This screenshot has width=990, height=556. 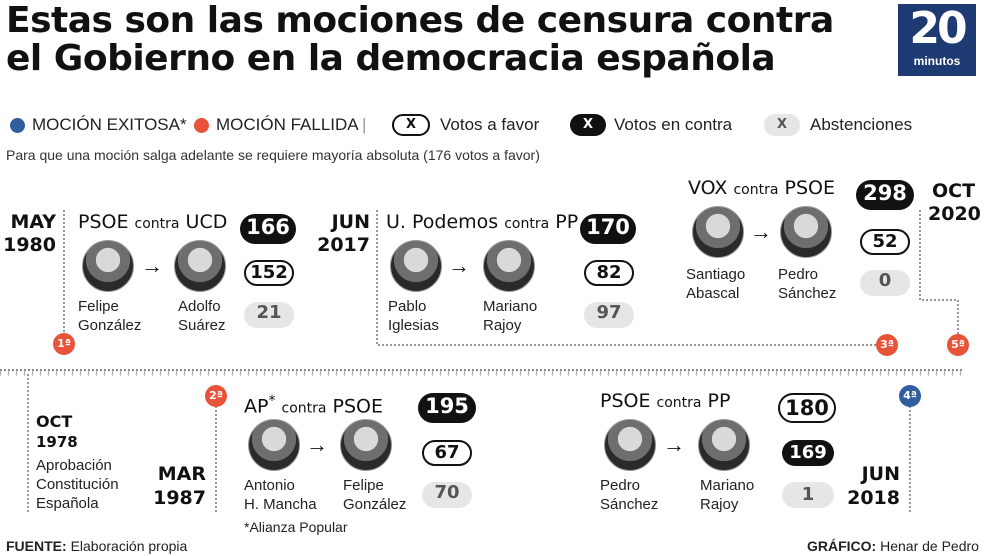 What do you see at coordinates (64, 344) in the screenshot?
I see `m1-badge: 1ª` at bounding box center [64, 344].